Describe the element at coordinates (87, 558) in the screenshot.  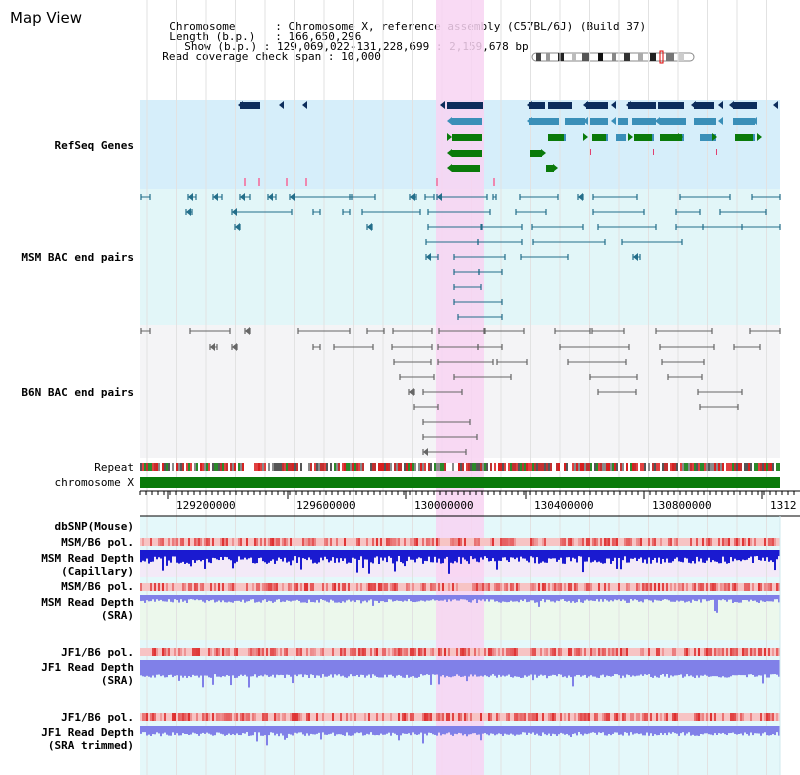
I see `msm-read-depth-cap-label: MSM Read Depth` at that location.